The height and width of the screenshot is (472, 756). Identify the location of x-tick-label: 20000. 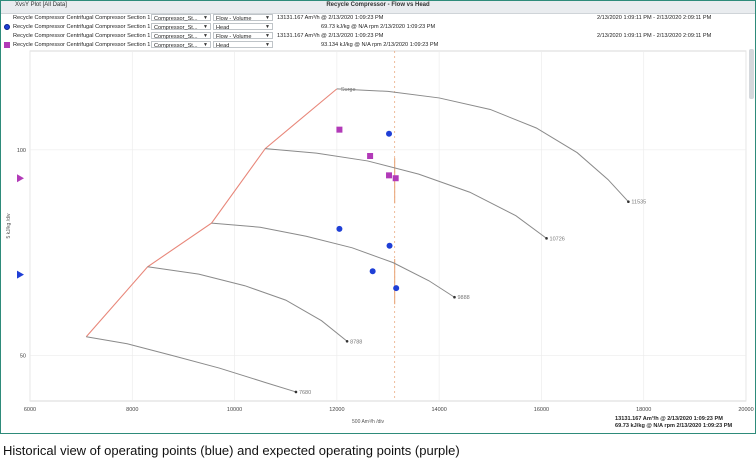
(745, 410).